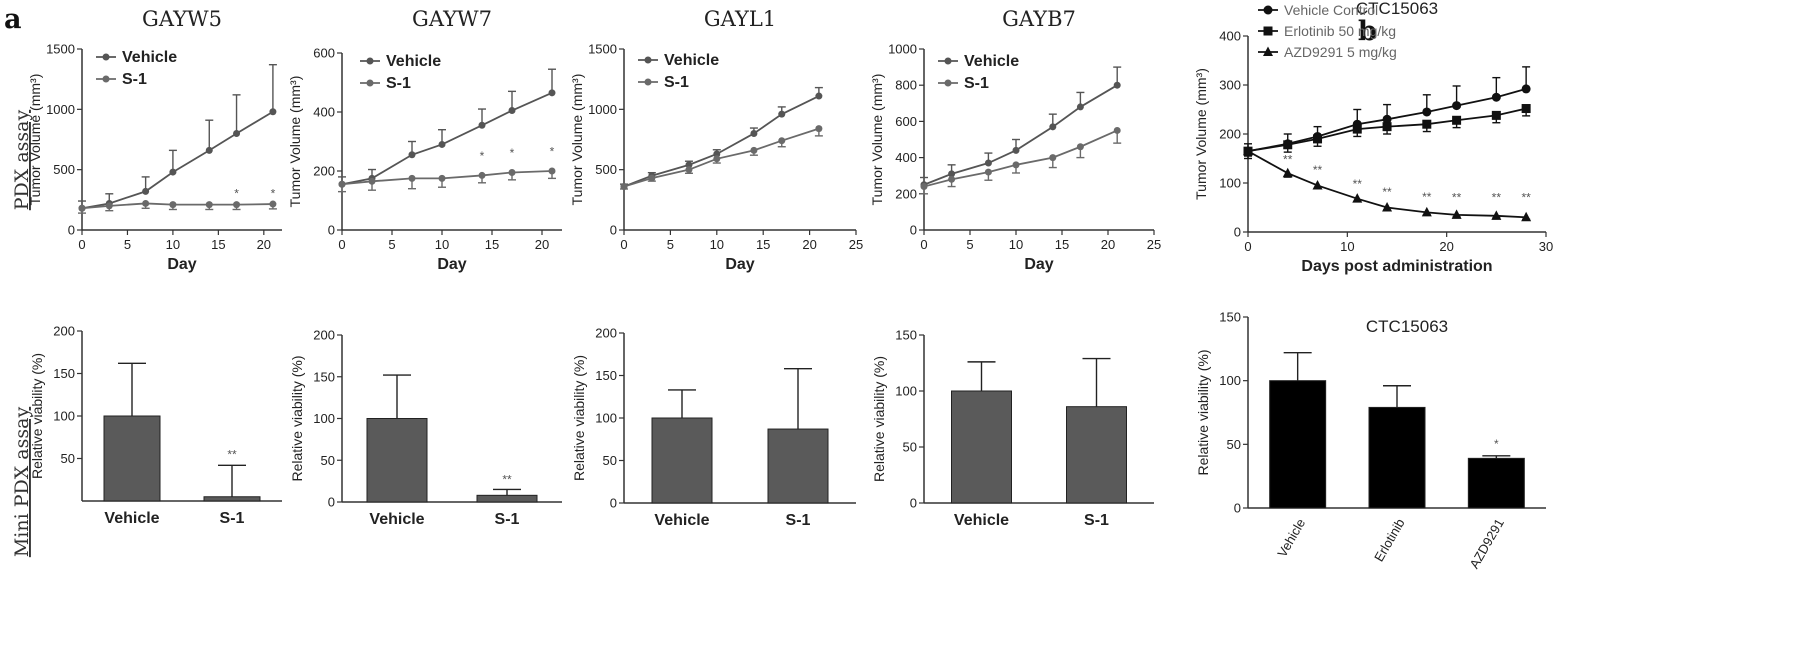  Describe the element at coordinates (232, 455) in the screenshot. I see `bar0-annotation: **` at that location.